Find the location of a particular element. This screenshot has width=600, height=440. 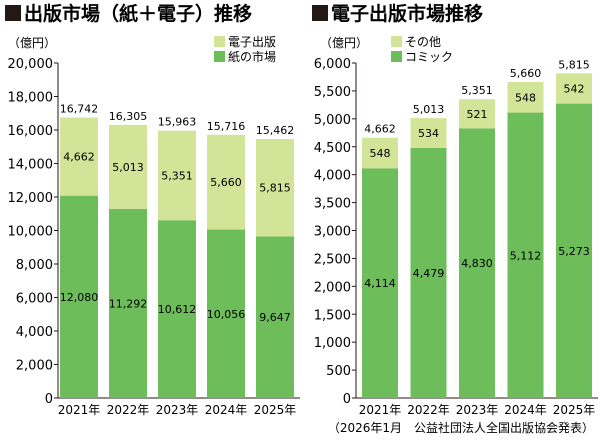

chart1-x-tick-label: 2024年 is located at coordinates (226, 410).